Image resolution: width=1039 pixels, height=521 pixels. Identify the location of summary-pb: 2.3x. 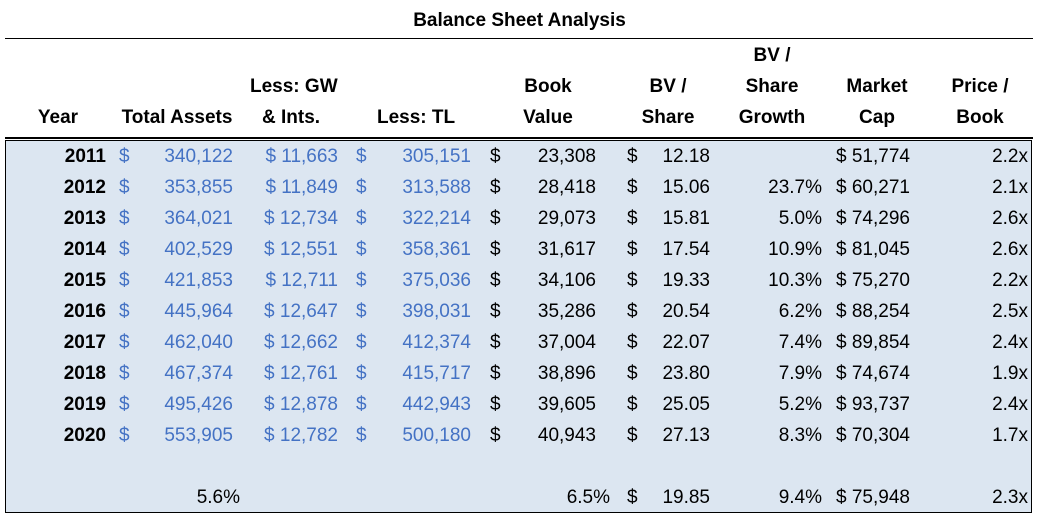
(1010, 497).